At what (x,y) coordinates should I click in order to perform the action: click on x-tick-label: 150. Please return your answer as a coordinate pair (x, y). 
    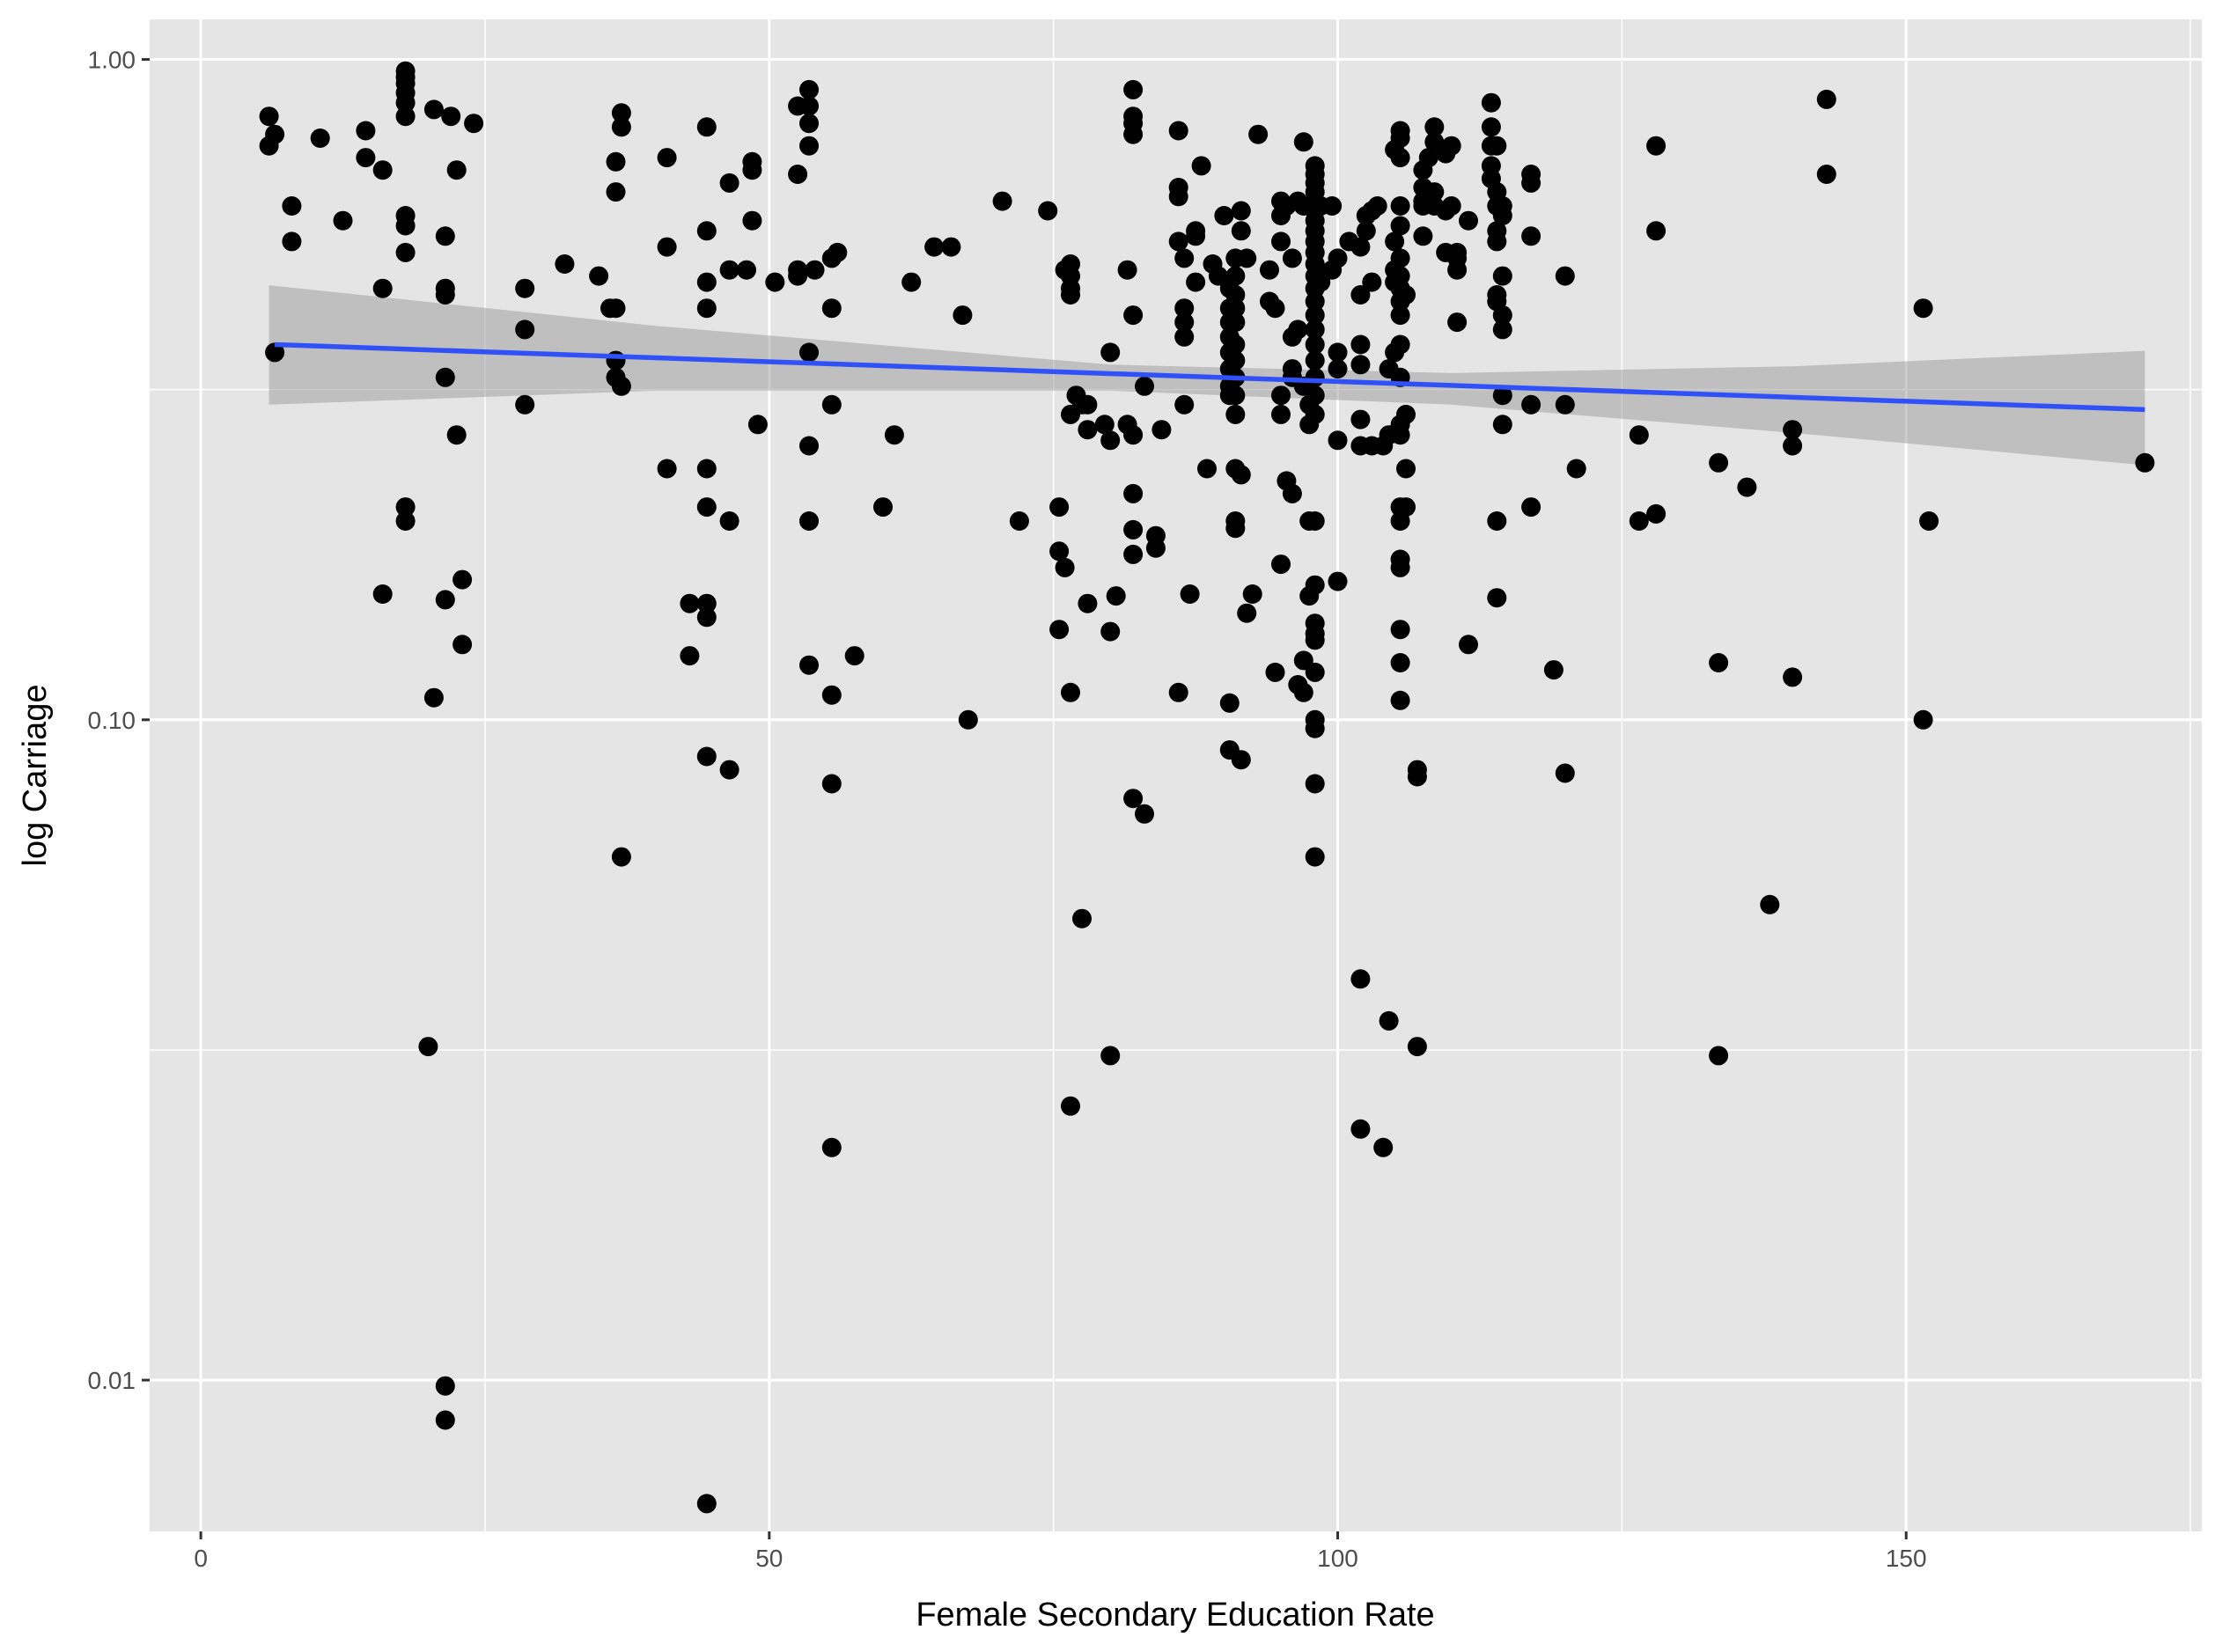
    Looking at the image, I should click on (1906, 1558).